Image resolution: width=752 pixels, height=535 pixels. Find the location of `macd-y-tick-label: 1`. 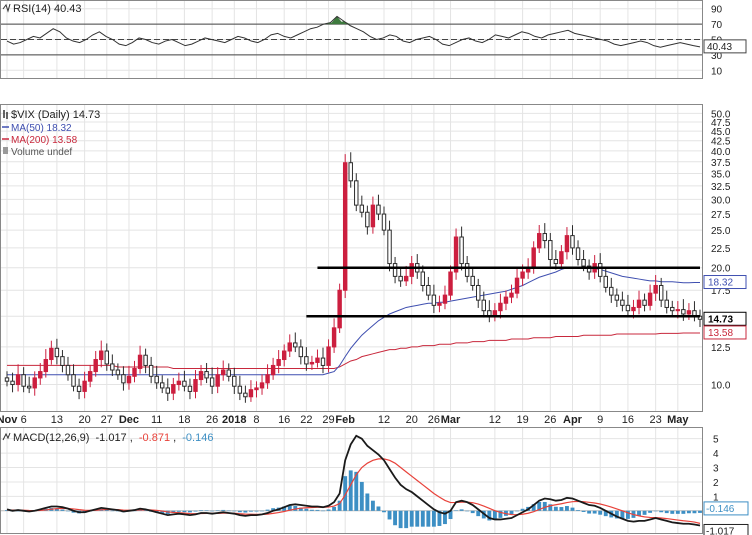

macd-y-tick-label: 1 is located at coordinates (716, 497).